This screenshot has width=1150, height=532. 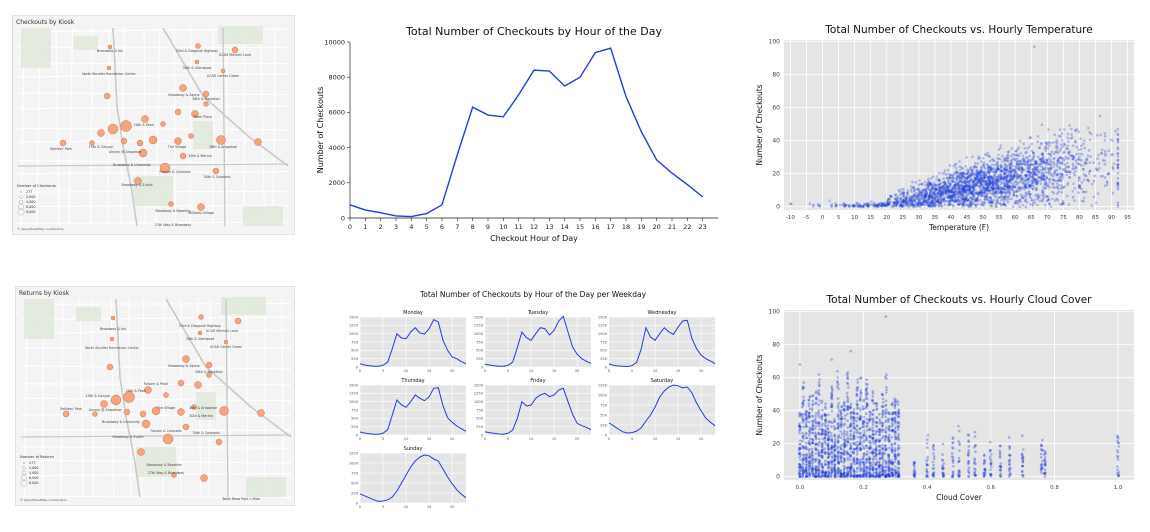 I want to click on friday-x-tick-label: 0, so click(x=485, y=439).